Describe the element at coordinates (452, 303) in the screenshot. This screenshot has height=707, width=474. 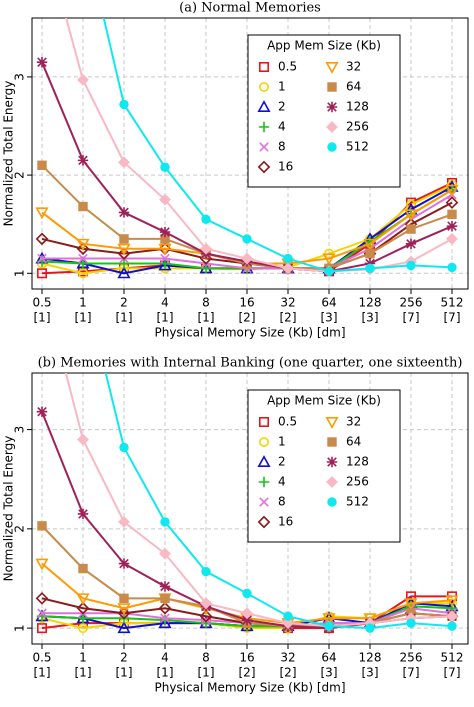
I see `x-tick-label: 512` at that location.